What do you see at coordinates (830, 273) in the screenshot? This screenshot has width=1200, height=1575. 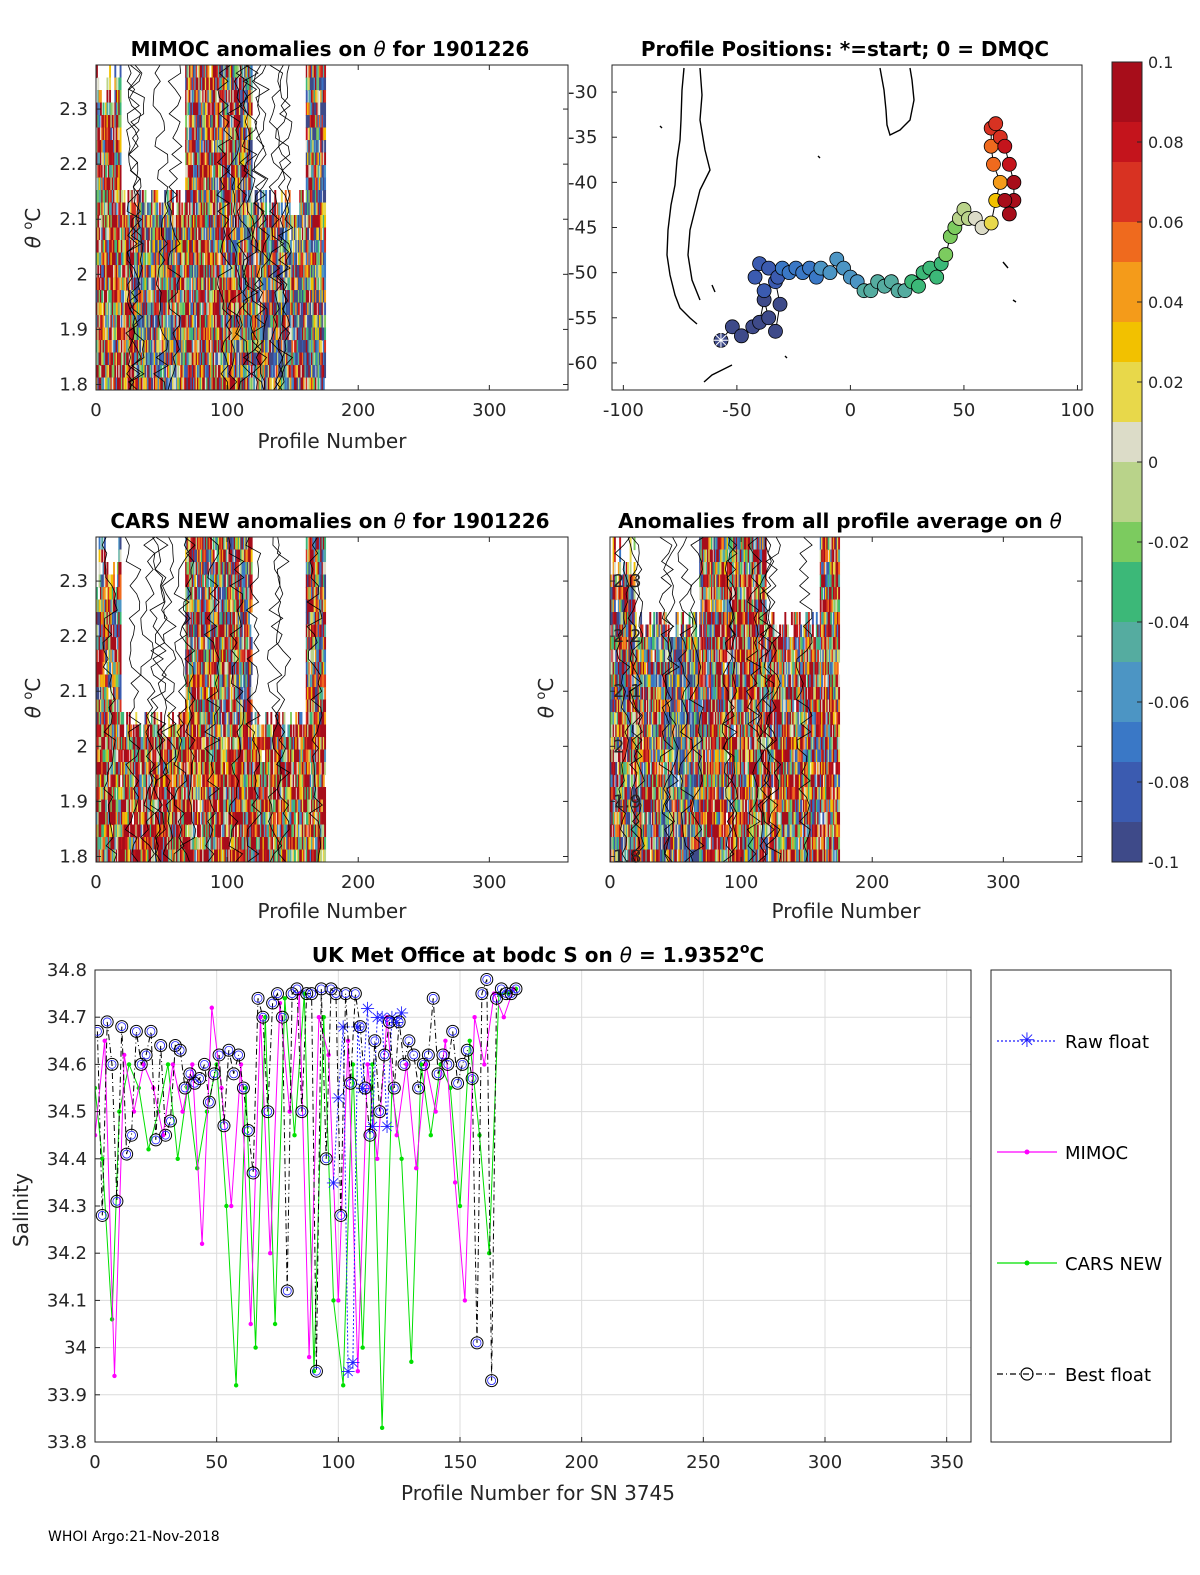 I see `position-marker` at bounding box center [830, 273].